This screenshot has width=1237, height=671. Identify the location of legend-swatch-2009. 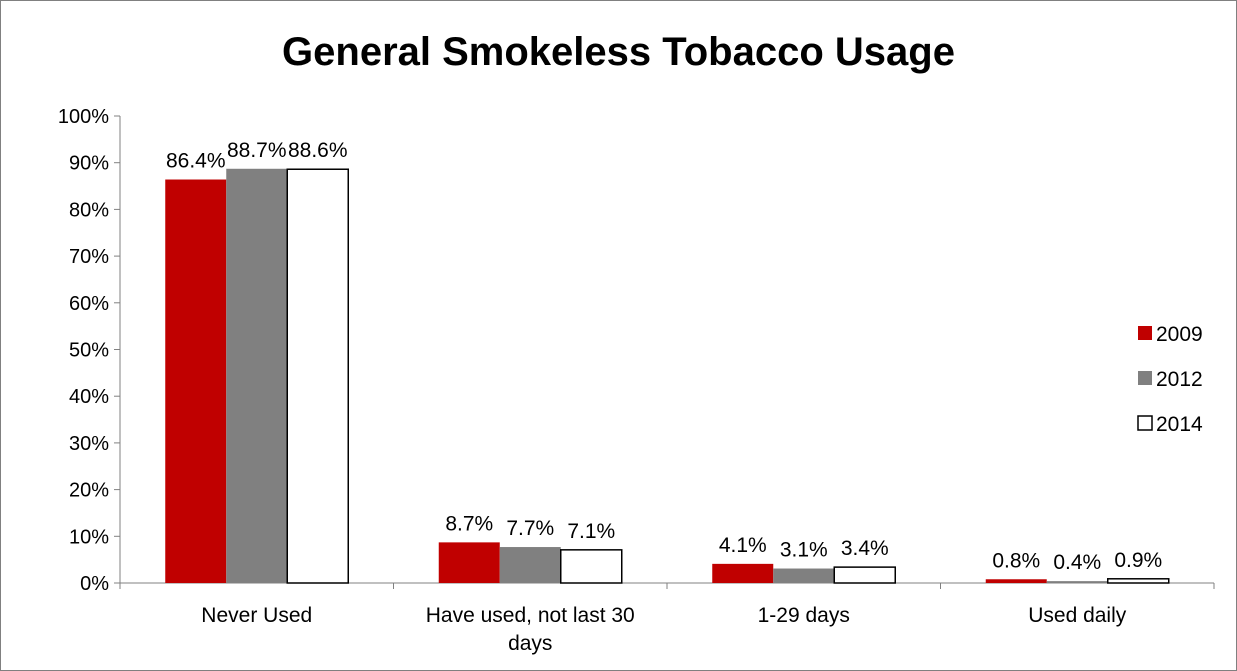
(1145, 333).